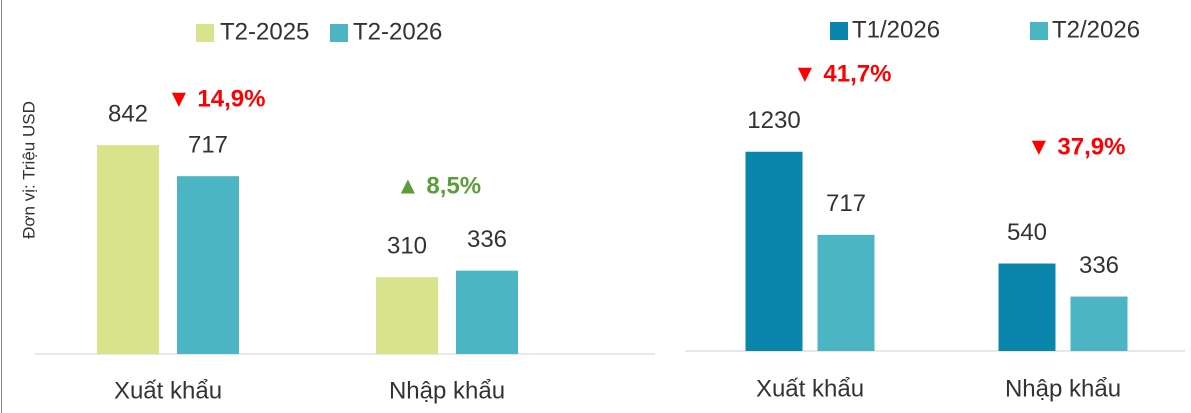  I want to click on data-label: 1230, so click(773, 120).